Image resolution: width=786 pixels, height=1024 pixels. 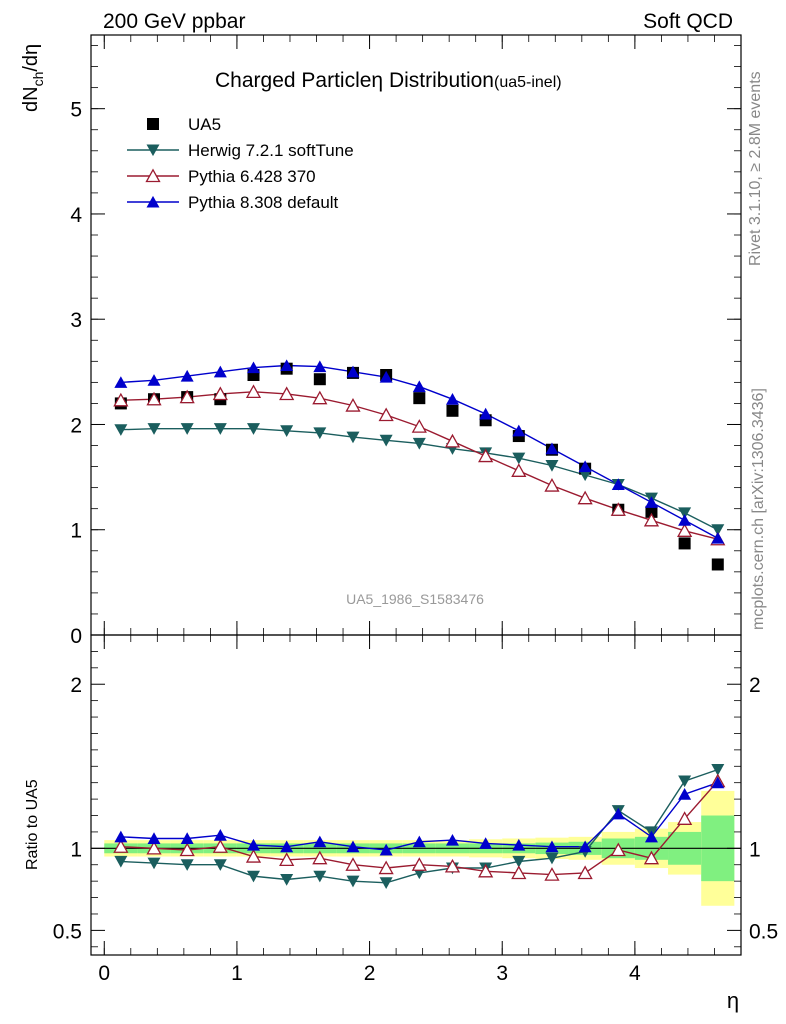 What do you see at coordinates (76, 215) in the screenshot?
I see `main-y-tick-label: 4` at bounding box center [76, 215].